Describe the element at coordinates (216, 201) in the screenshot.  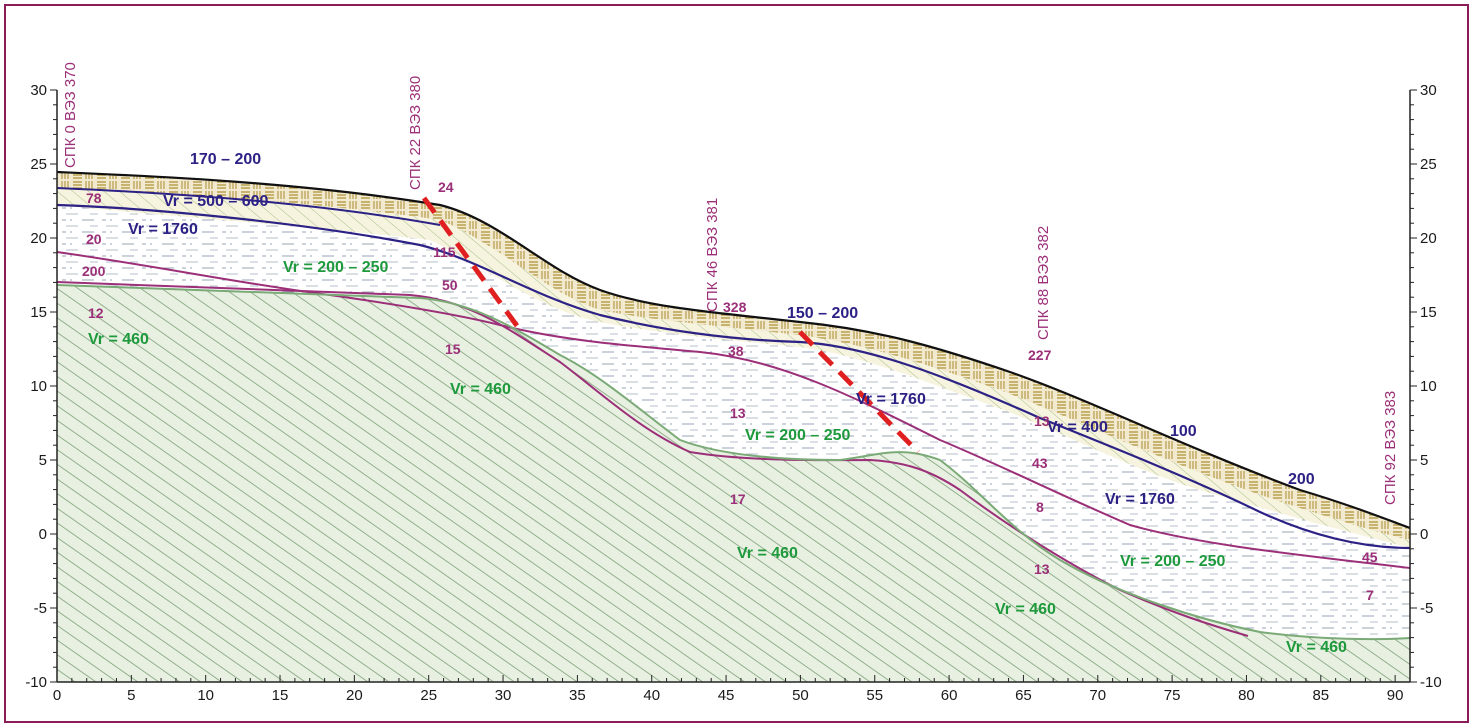
I see `velocity-label: Vr = 500 – 600` at that location.